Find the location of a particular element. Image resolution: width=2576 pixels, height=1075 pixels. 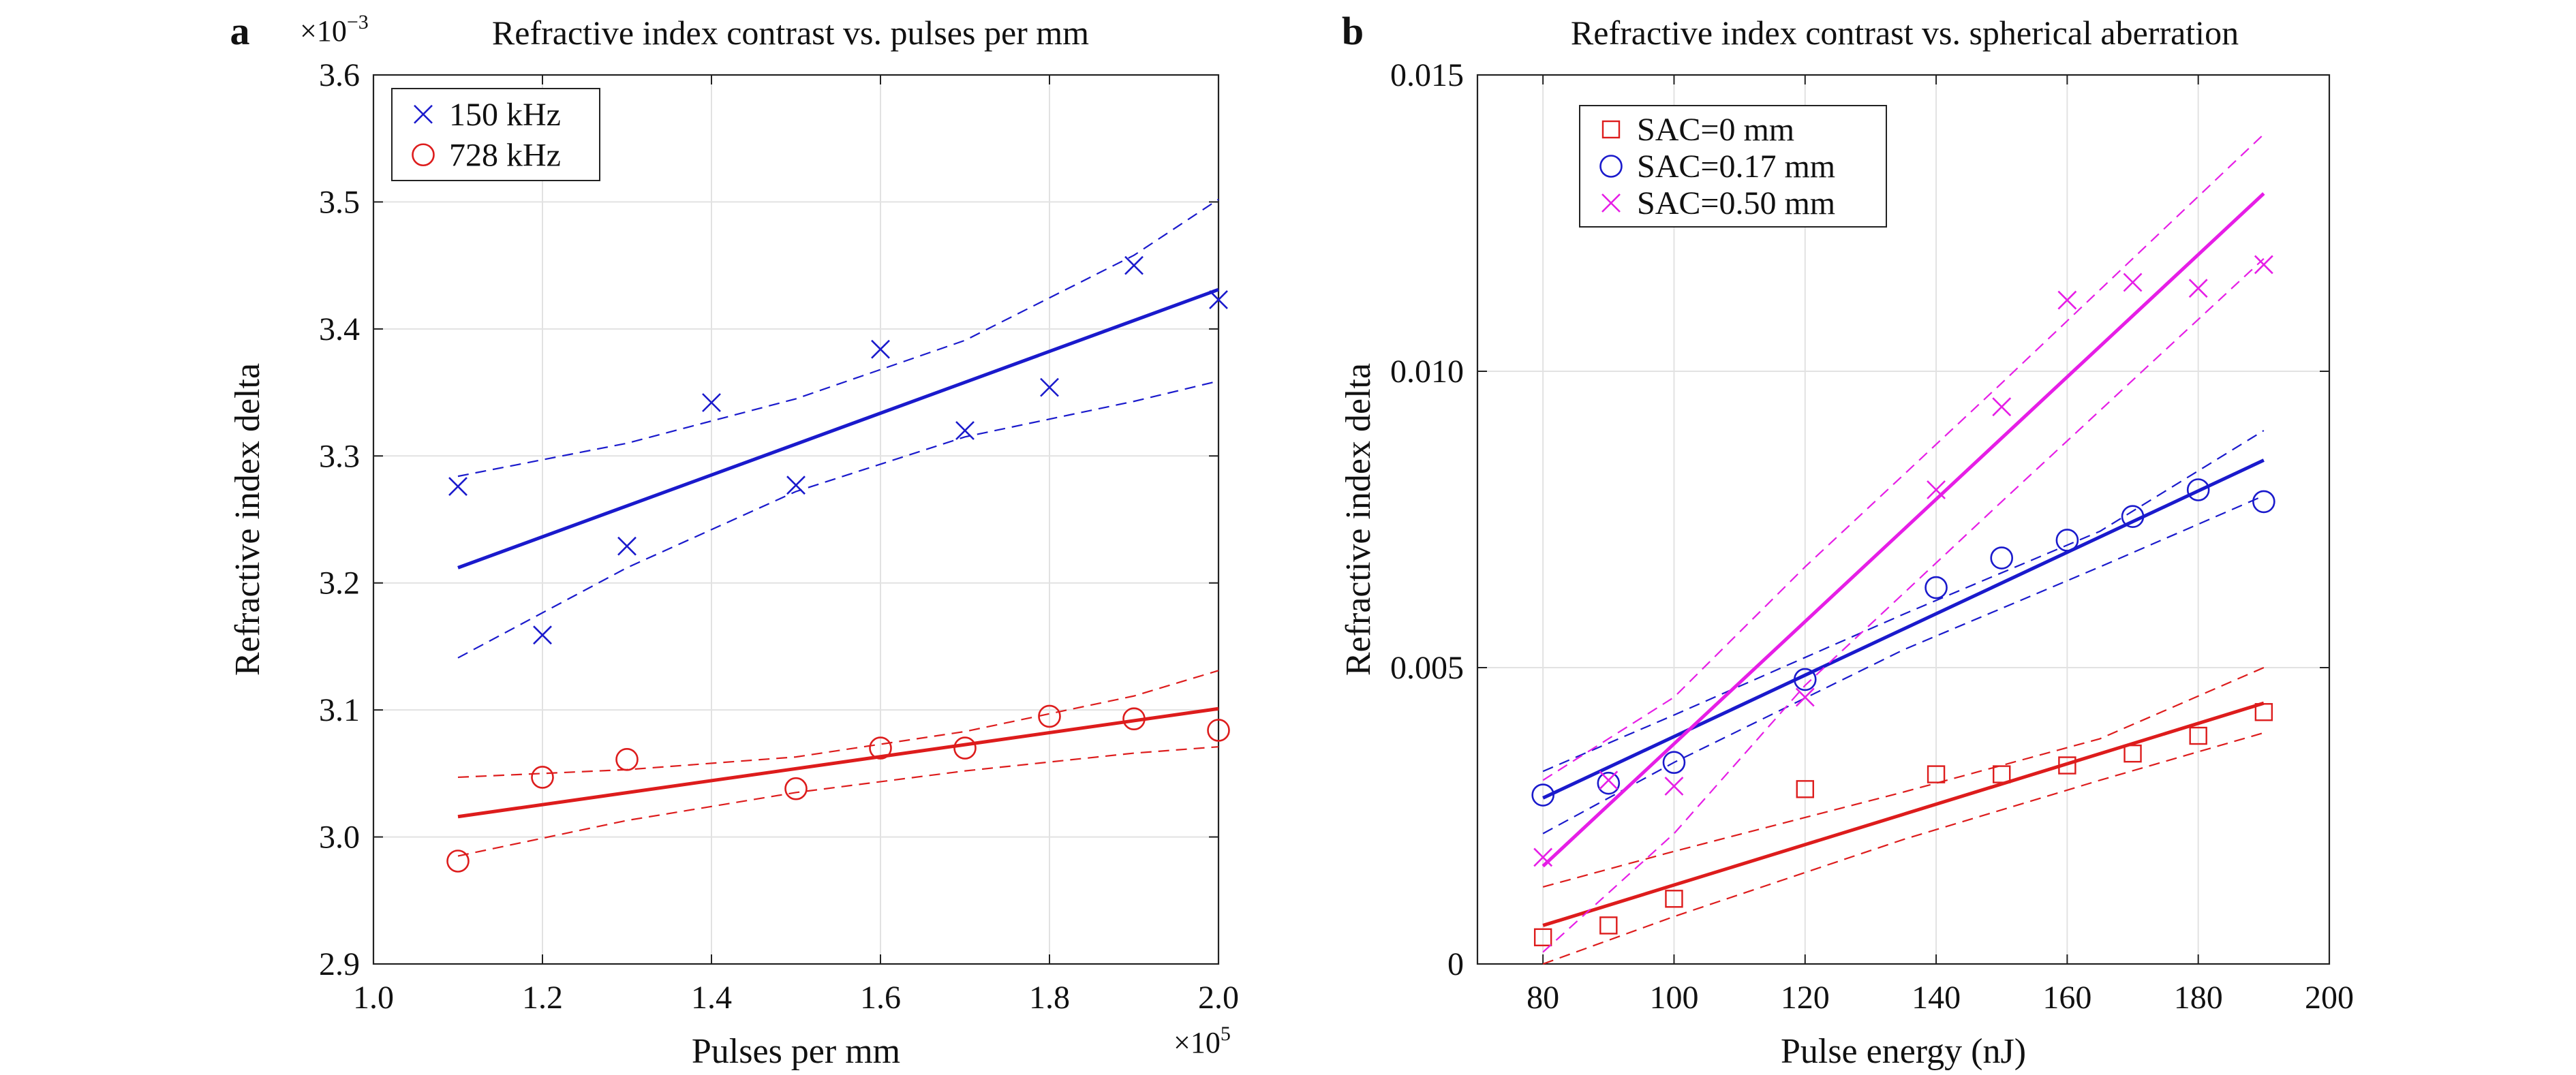

legend-label: 728 kHz is located at coordinates (505, 155).